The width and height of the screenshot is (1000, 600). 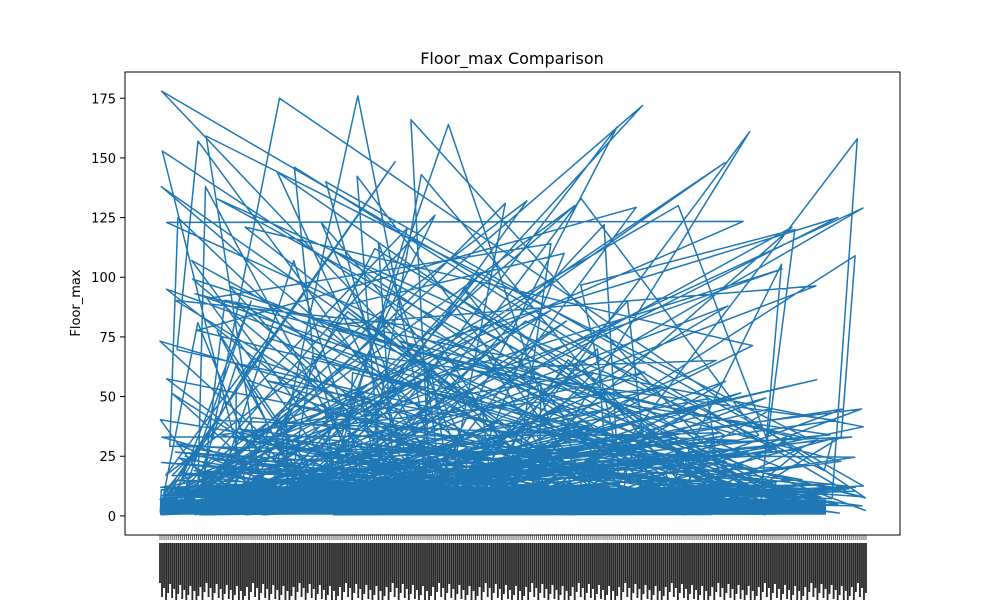 What do you see at coordinates (512, 59) in the screenshot?
I see `chart-title: Floor_max Comparison` at bounding box center [512, 59].